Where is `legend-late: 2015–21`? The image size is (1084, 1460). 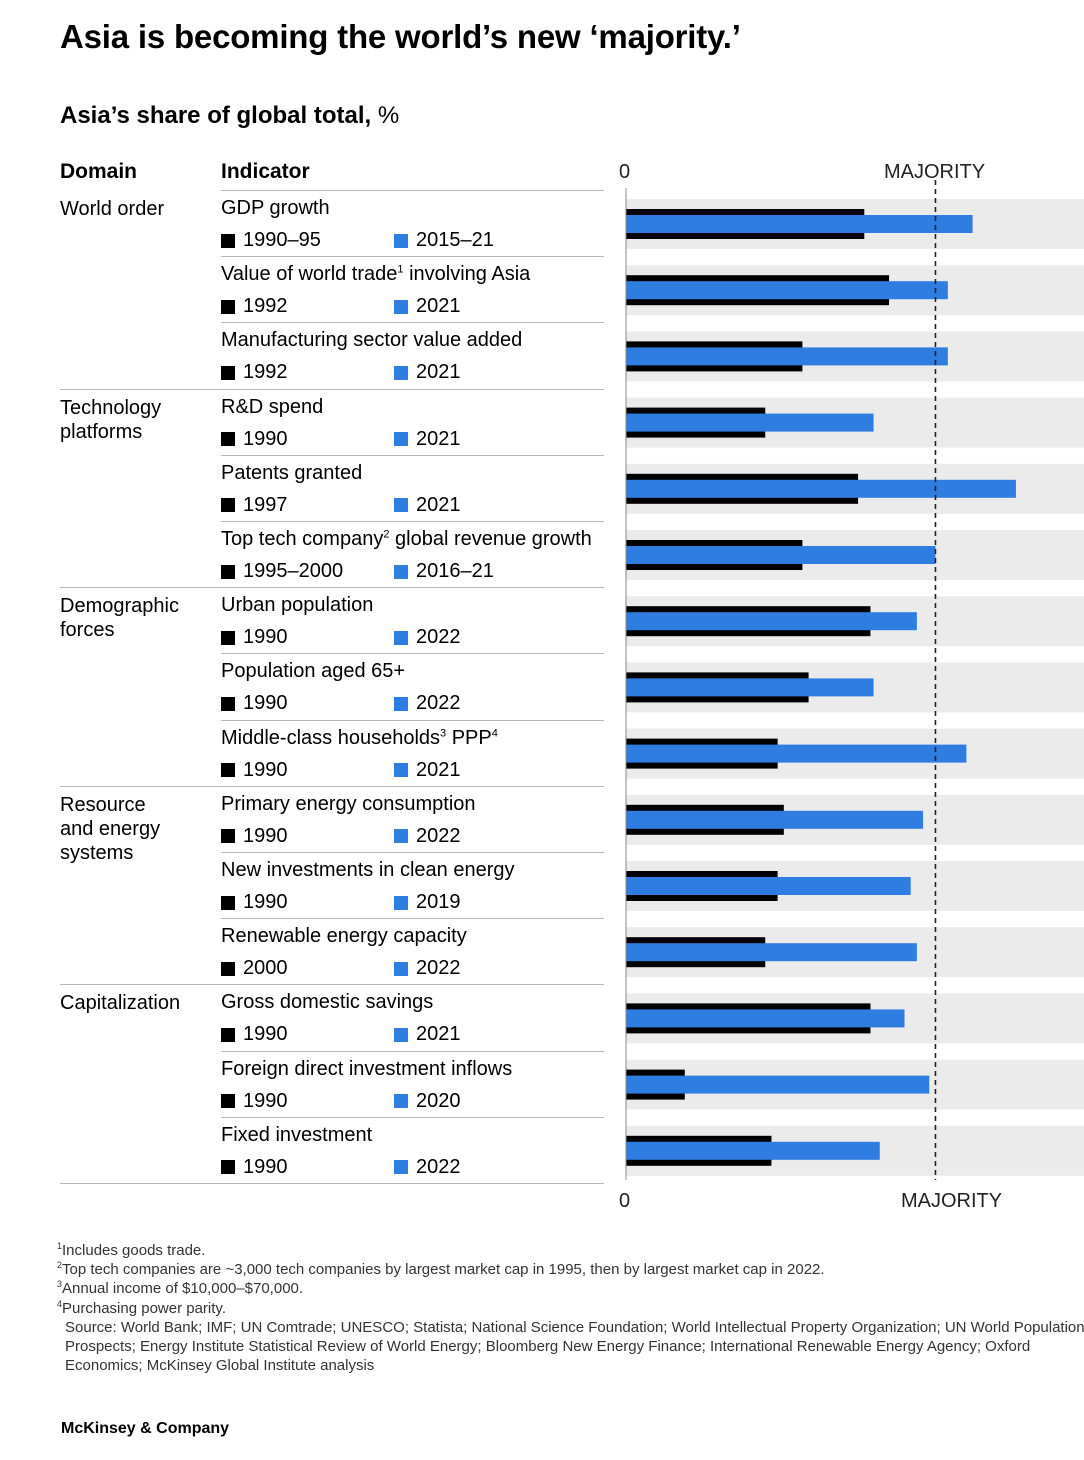 legend-late: 2015–21 is located at coordinates (444, 240).